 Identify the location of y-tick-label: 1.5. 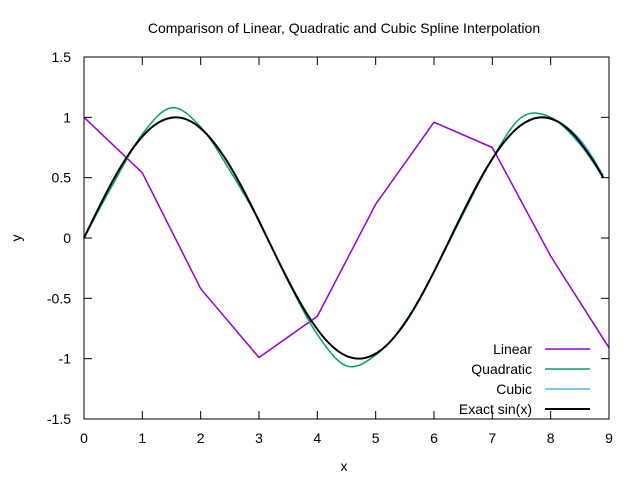
(62, 57).